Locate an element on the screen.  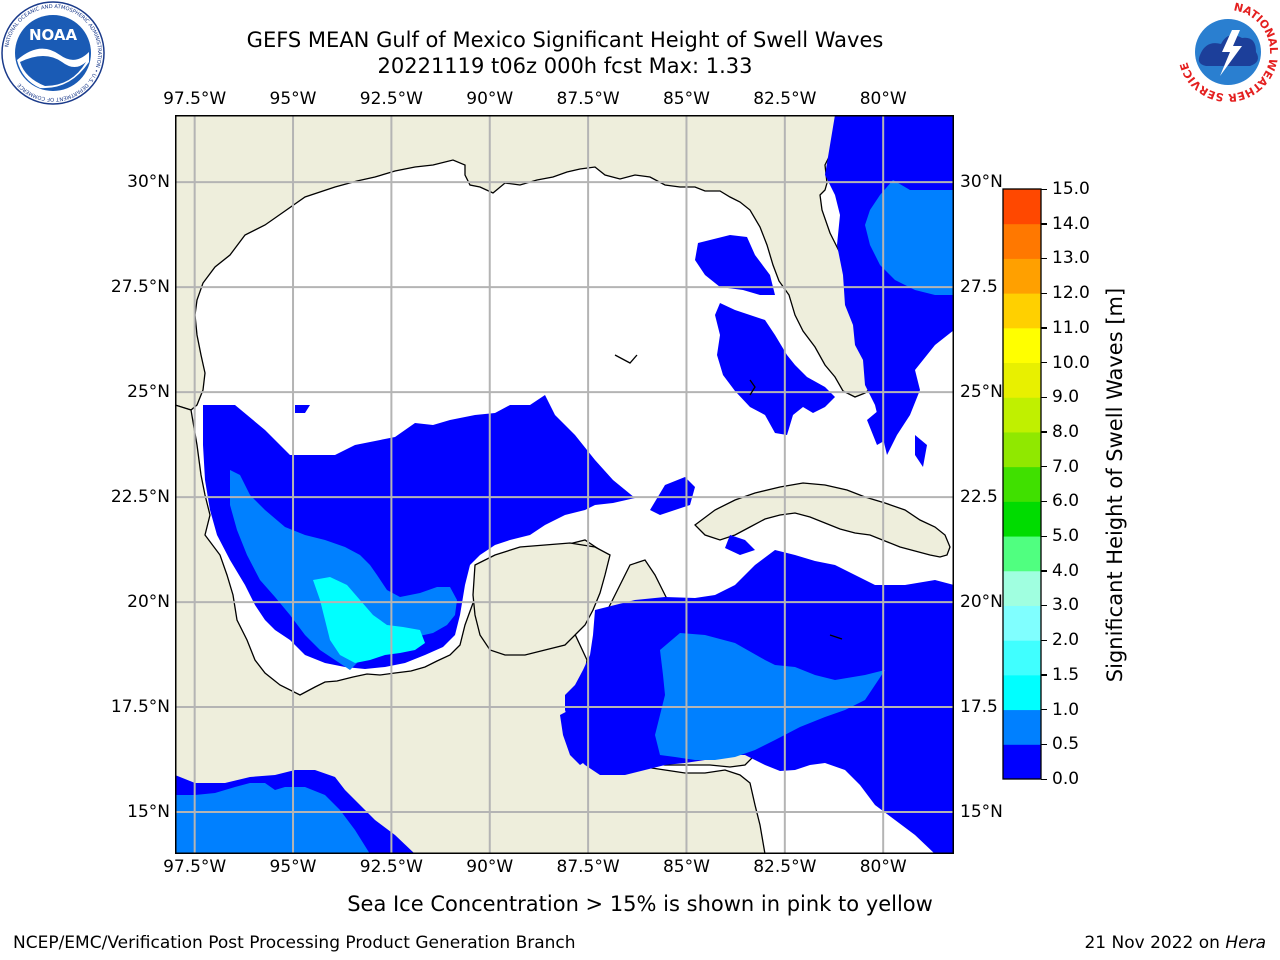
lon-tick-label-top: 87.5°W is located at coordinates (588, 99).